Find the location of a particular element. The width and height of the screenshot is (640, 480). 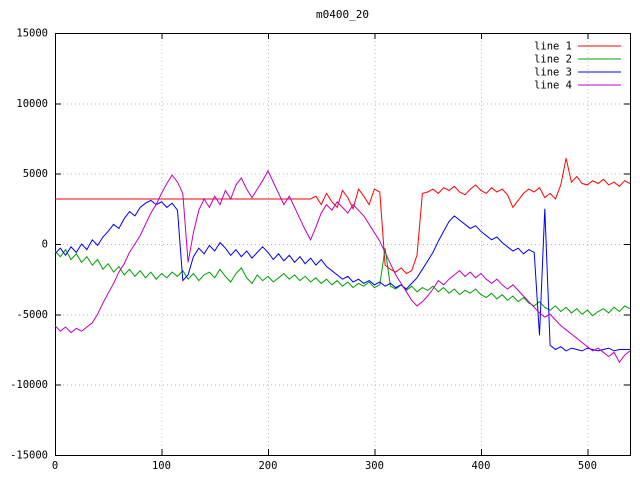

y-axis-tick-label: 5000 is located at coordinates (35, 174).